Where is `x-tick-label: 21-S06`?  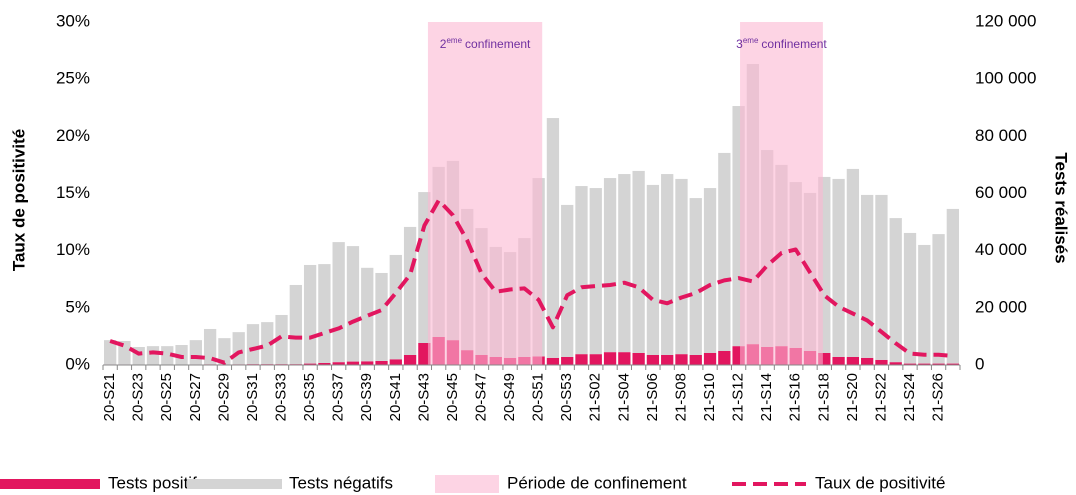 x-tick-label: 21-S06 is located at coordinates (652, 397).